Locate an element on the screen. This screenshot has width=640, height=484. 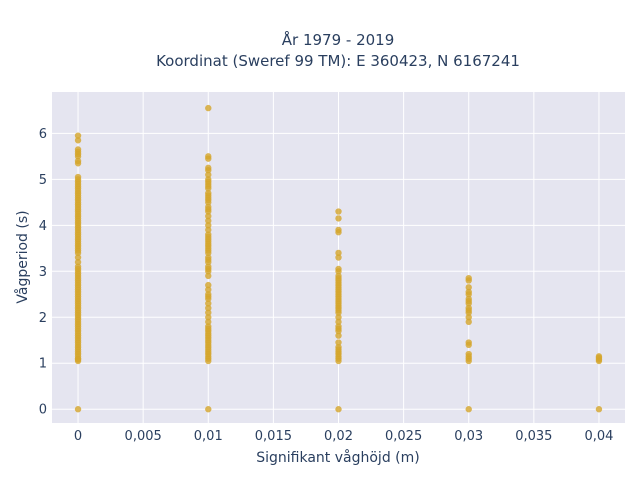
y-tick-label: 0 is located at coordinates (43, 410).